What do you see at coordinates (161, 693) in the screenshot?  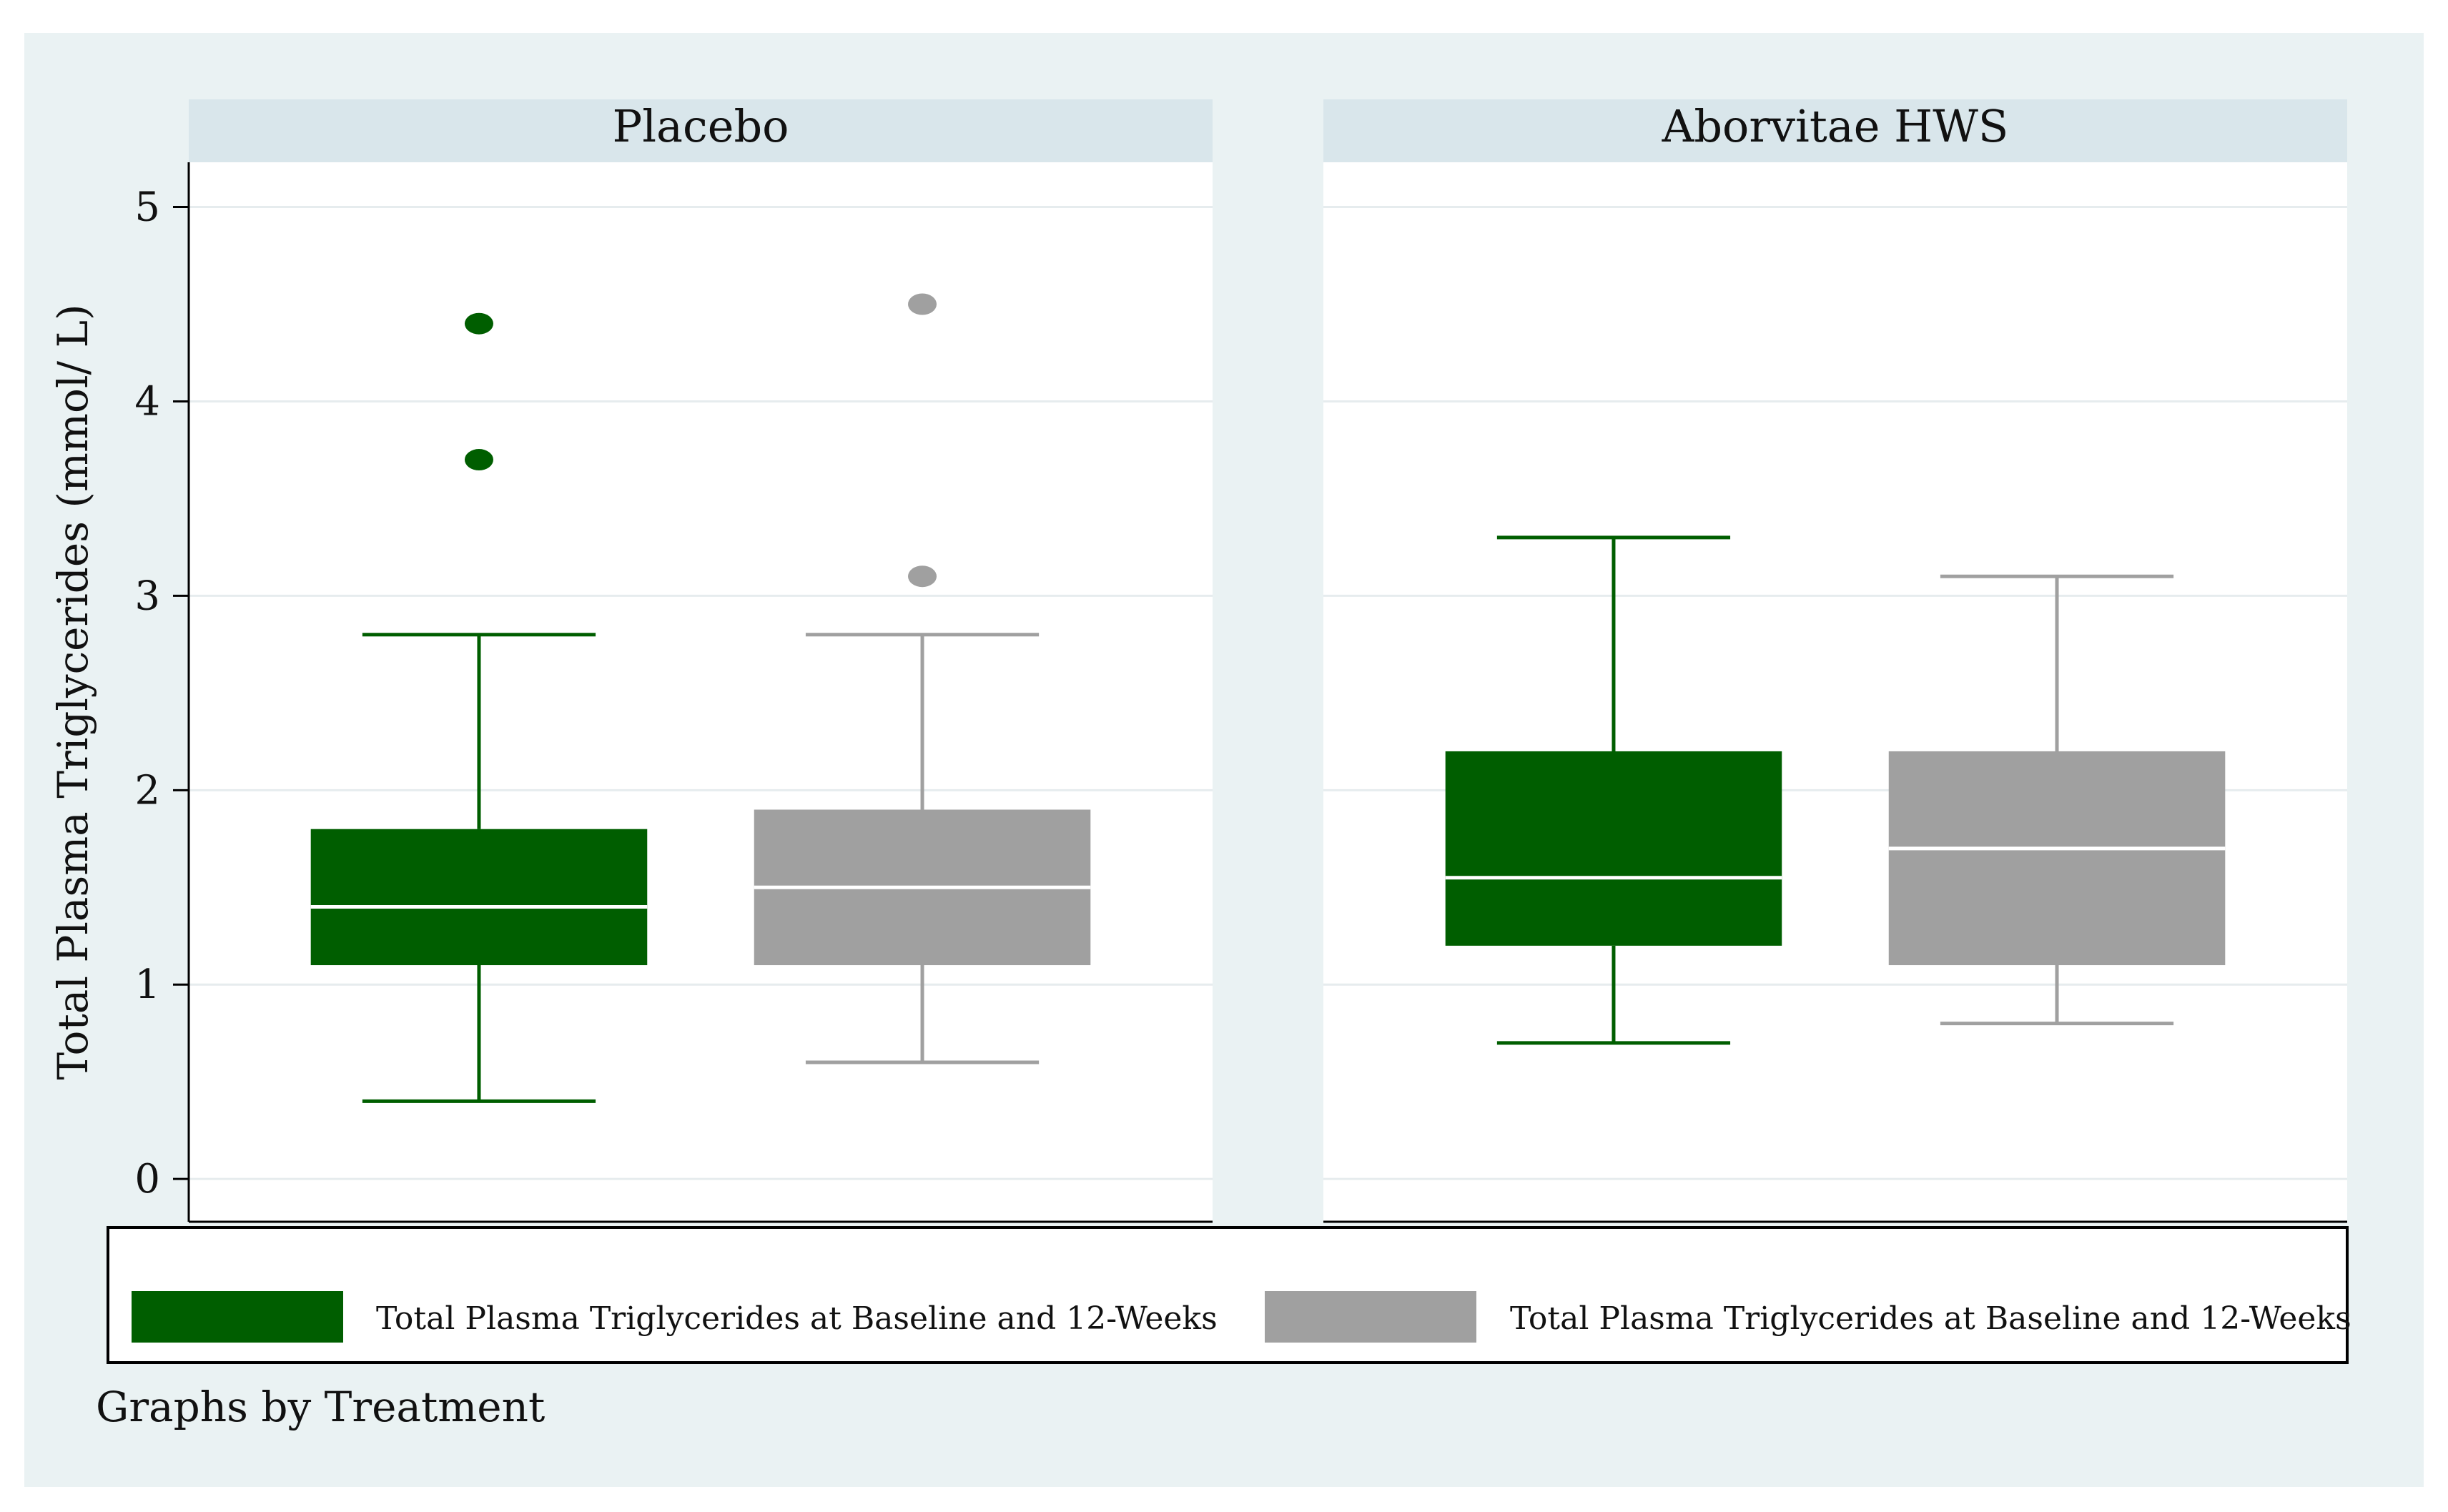 I see `y-axis-ticks: 0 1 2 3 4 5` at bounding box center [161, 693].